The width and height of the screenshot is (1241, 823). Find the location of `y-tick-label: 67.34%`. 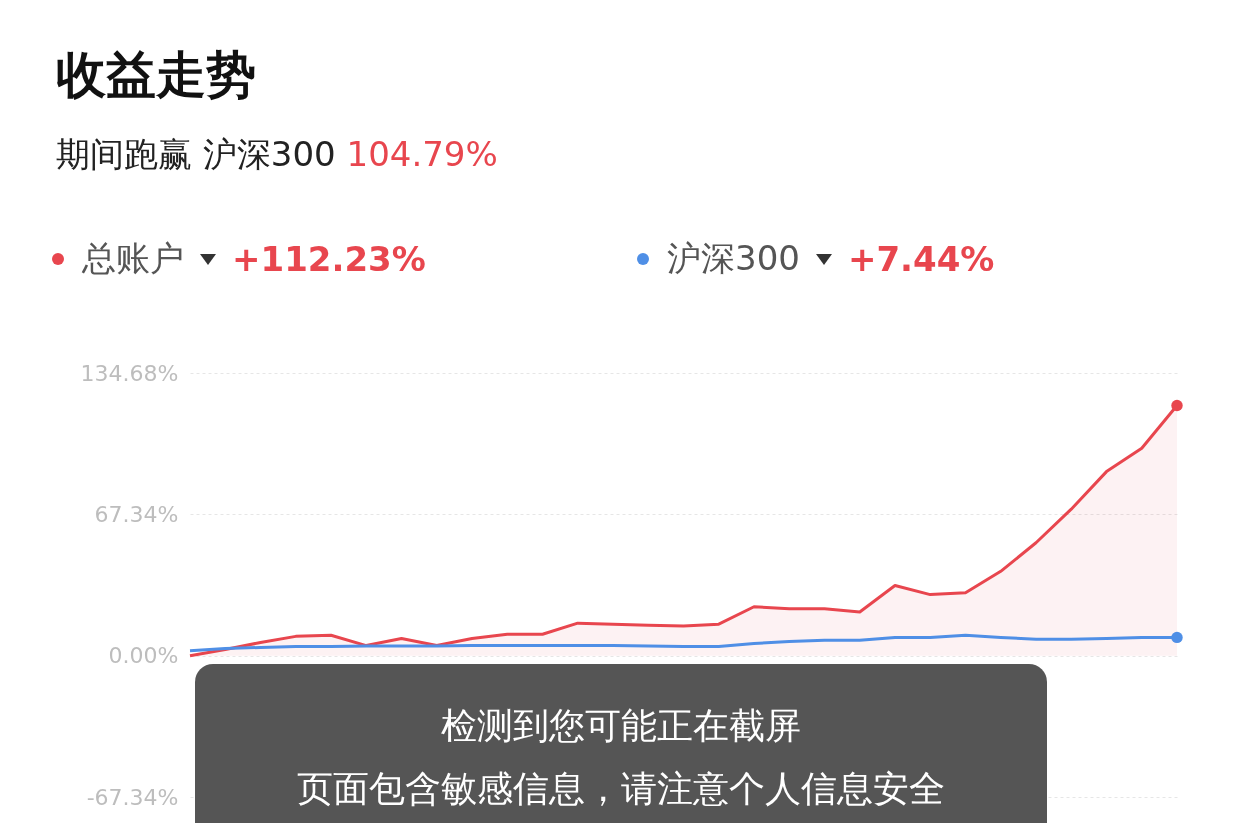

y-tick-label: 67.34% is located at coordinates (136, 514).